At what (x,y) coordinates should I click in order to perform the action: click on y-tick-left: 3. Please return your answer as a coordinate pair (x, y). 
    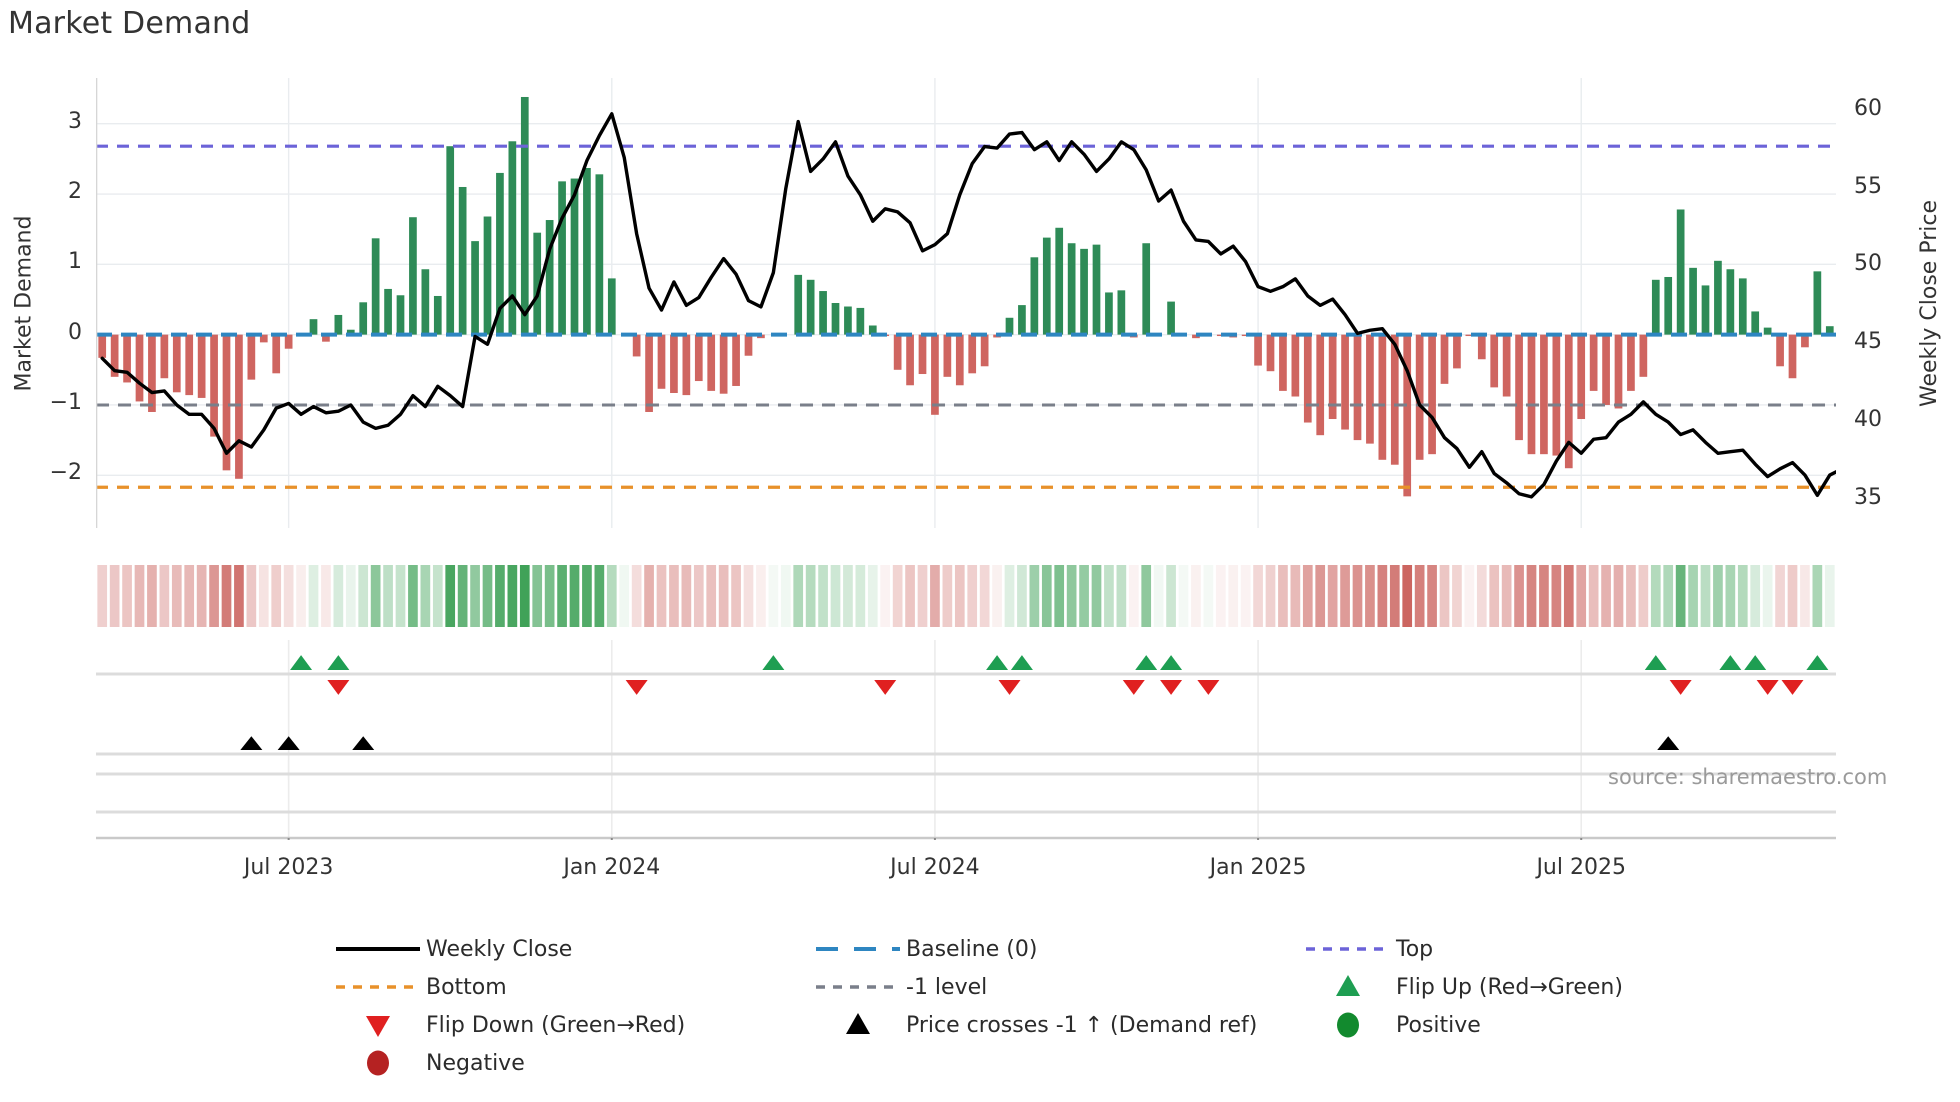
    Looking at the image, I should click on (75, 121).